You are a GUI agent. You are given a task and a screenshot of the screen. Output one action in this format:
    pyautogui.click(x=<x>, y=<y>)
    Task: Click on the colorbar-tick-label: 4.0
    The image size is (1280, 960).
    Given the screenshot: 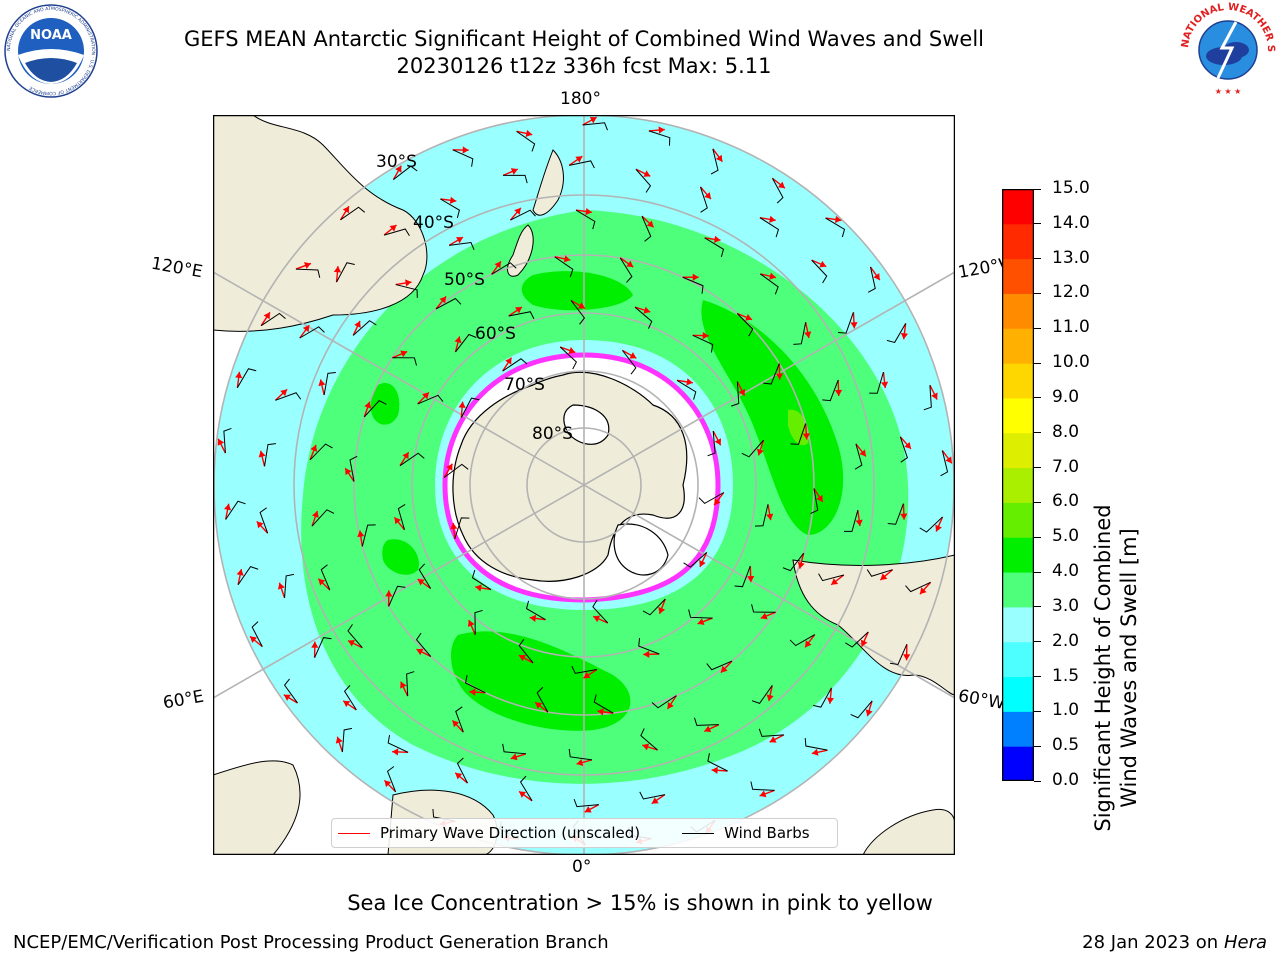 What is the action you would take?
    pyautogui.click(x=1066, y=571)
    